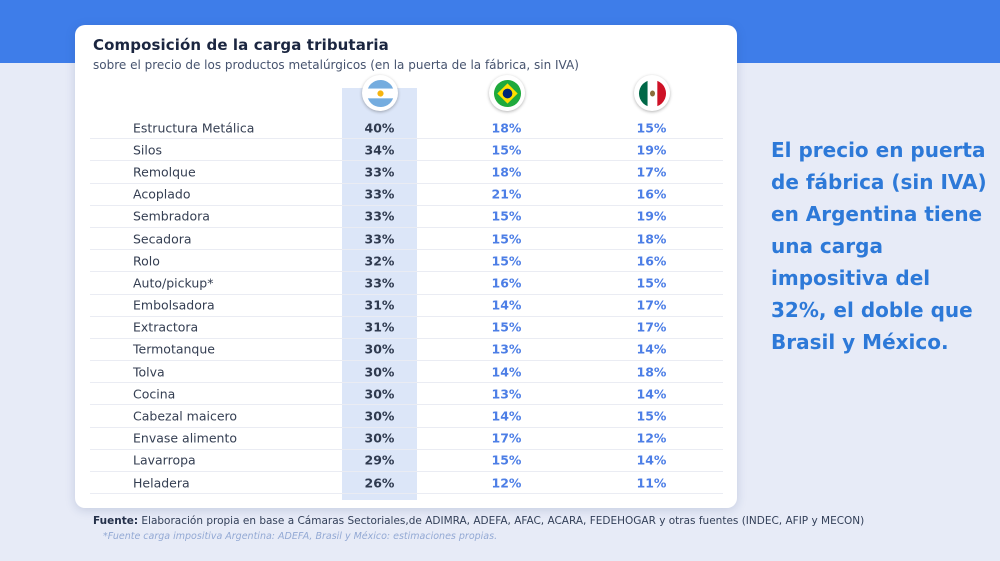 Image resolution: width=1000 pixels, height=561 pixels. Describe the element at coordinates (379, 483) in the screenshot. I see `argentina-value: 26%` at that location.